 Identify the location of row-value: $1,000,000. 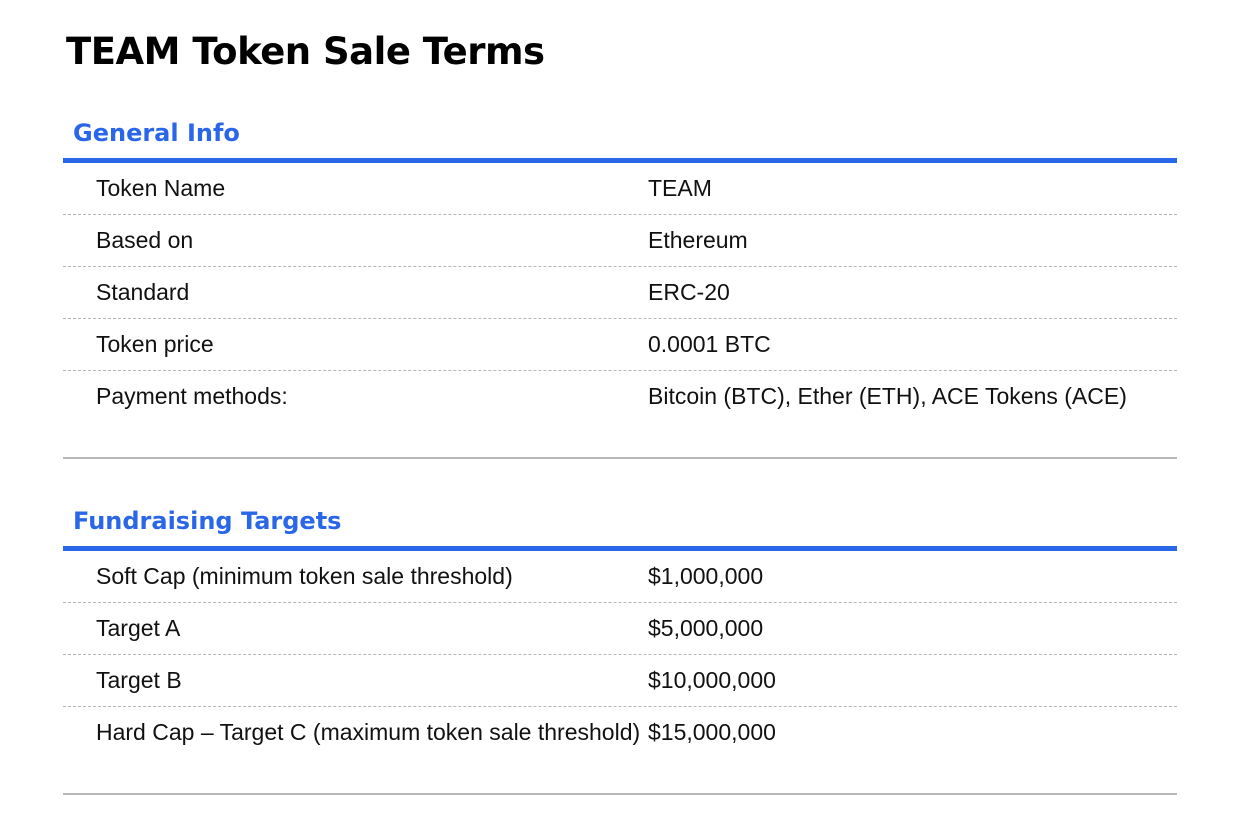
(706, 576).